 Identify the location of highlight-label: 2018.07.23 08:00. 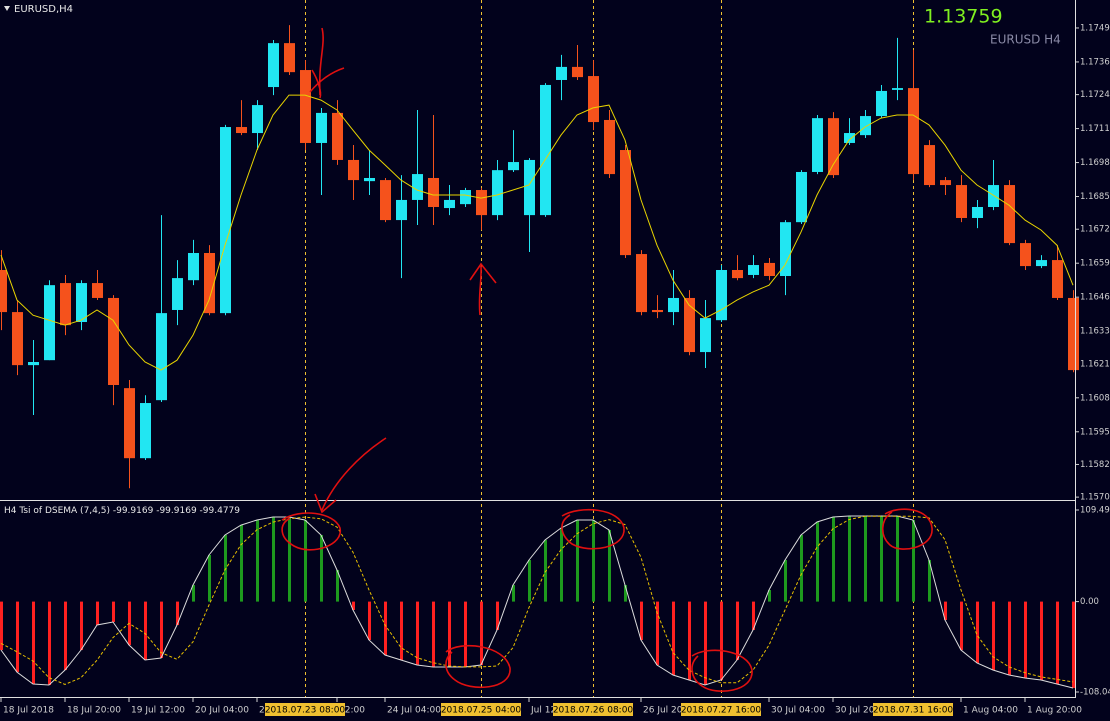
(305, 711).